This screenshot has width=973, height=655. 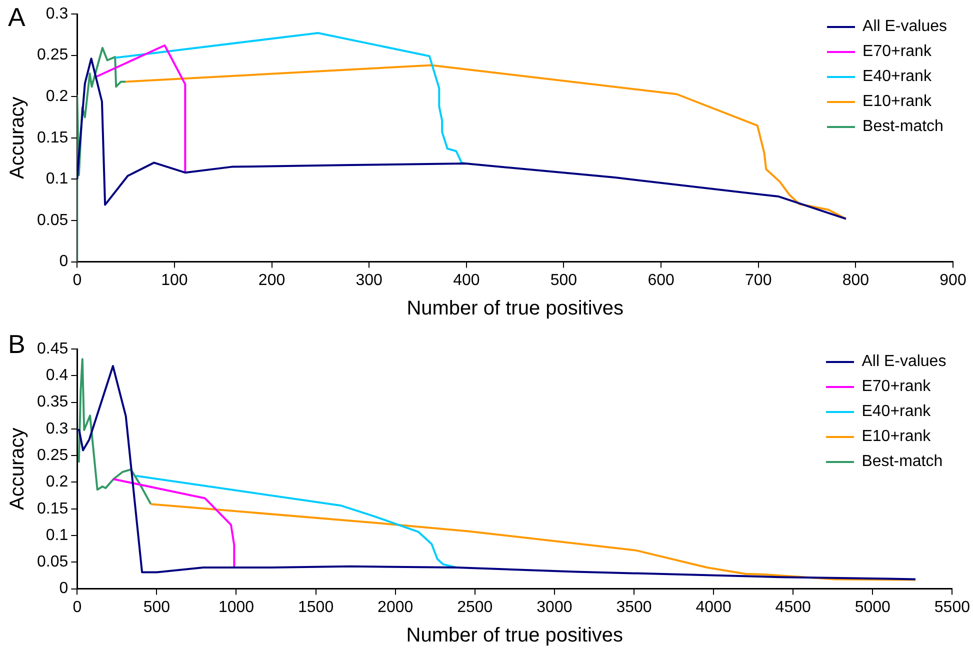 What do you see at coordinates (17, 17) in the screenshot?
I see `text: A` at bounding box center [17, 17].